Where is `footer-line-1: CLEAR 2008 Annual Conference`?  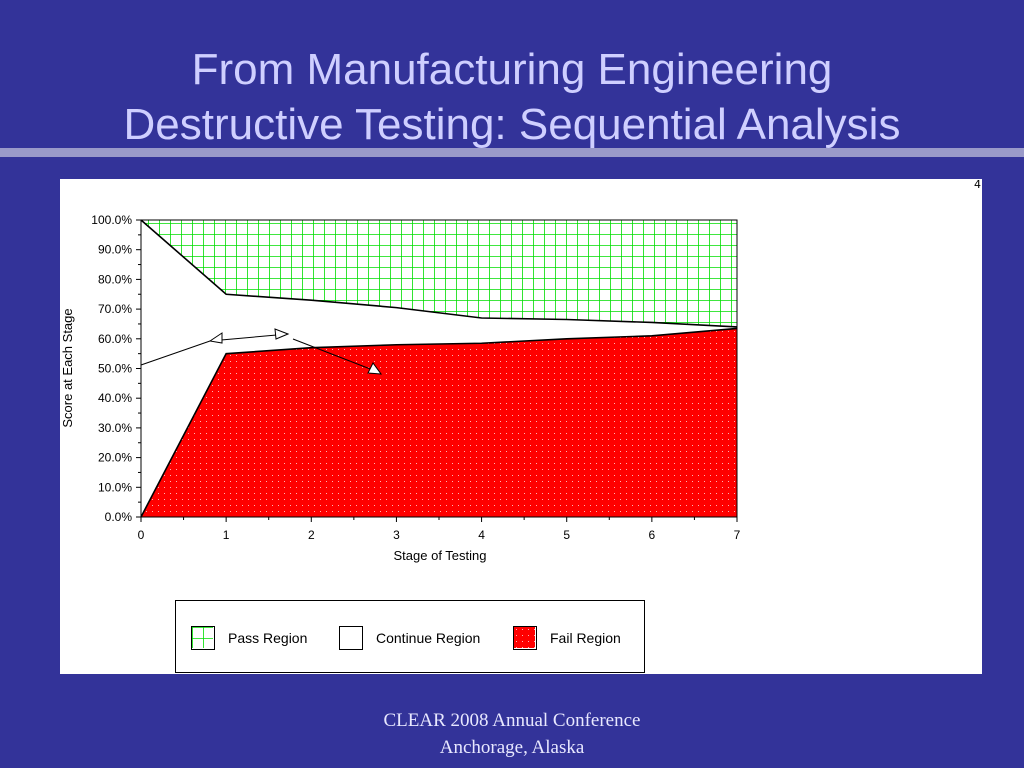 footer-line-1: CLEAR 2008 Annual Conference is located at coordinates (512, 720).